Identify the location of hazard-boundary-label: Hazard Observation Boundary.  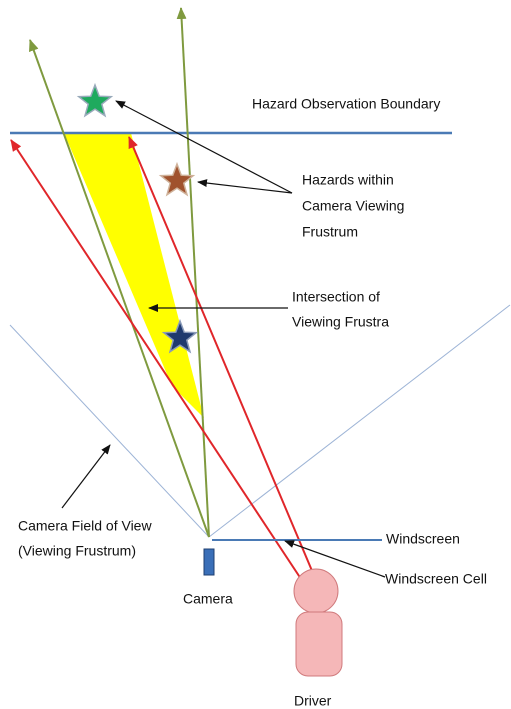
(346, 104).